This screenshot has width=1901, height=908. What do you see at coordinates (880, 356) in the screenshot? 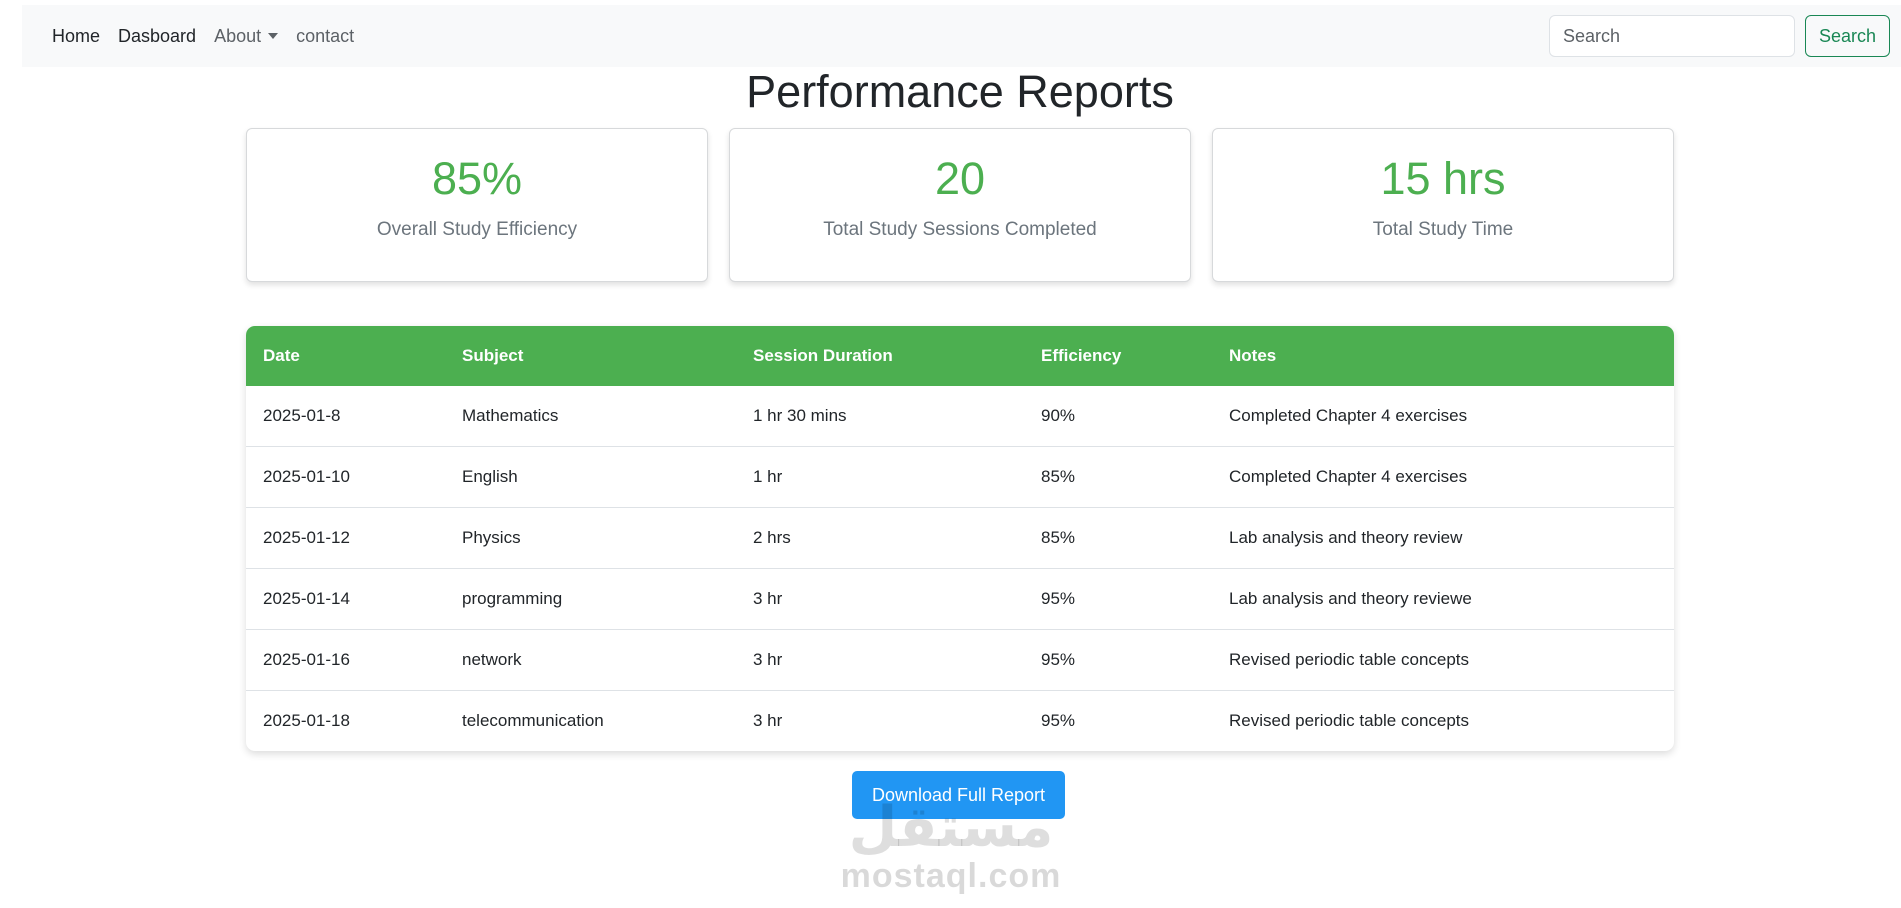
I see `column-header-session-duration: Session Duration` at bounding box center [880, 356].